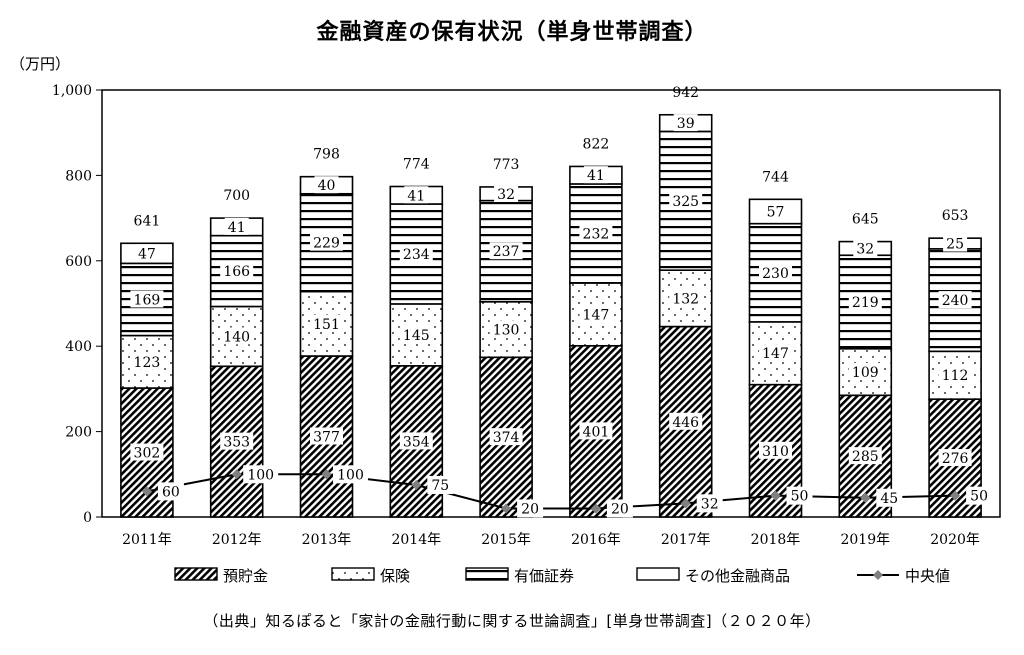 This screenshot has height=655, width=1024. I want to click on bar-total-label: 645, so click(865, 220).